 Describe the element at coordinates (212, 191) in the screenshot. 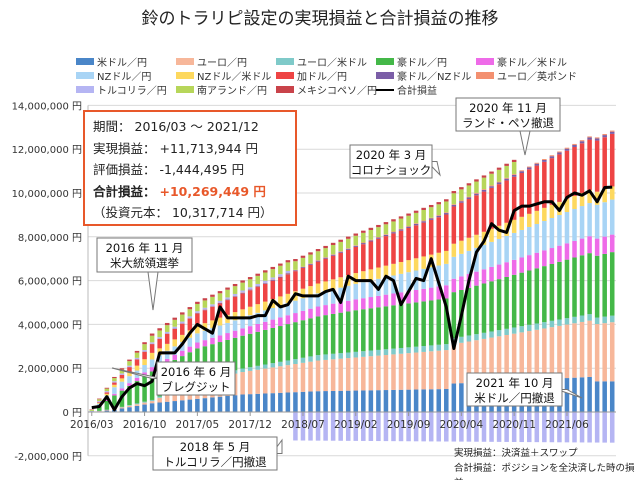

I see `total-value: +10,269,449 円` at that location.